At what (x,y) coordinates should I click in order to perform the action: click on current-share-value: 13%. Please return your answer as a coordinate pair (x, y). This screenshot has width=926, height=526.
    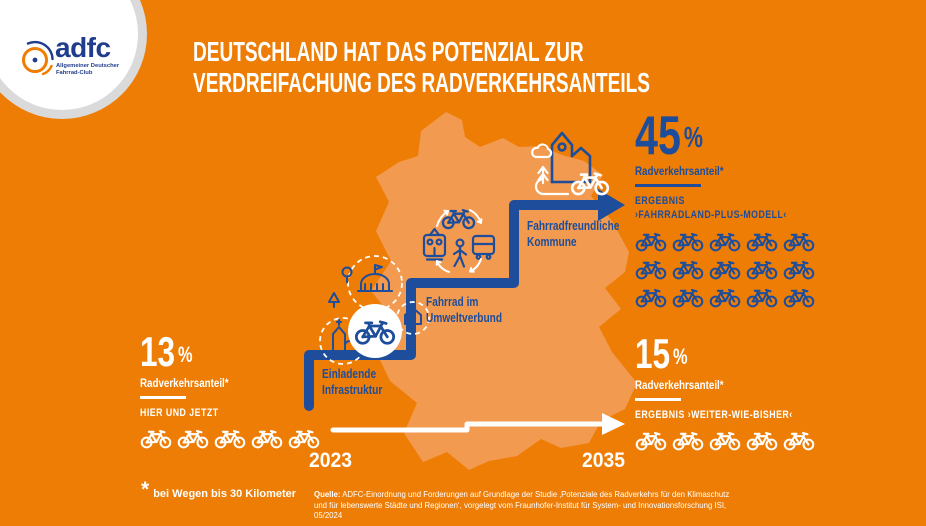
    Looking at the image, I should click on (207, 353).